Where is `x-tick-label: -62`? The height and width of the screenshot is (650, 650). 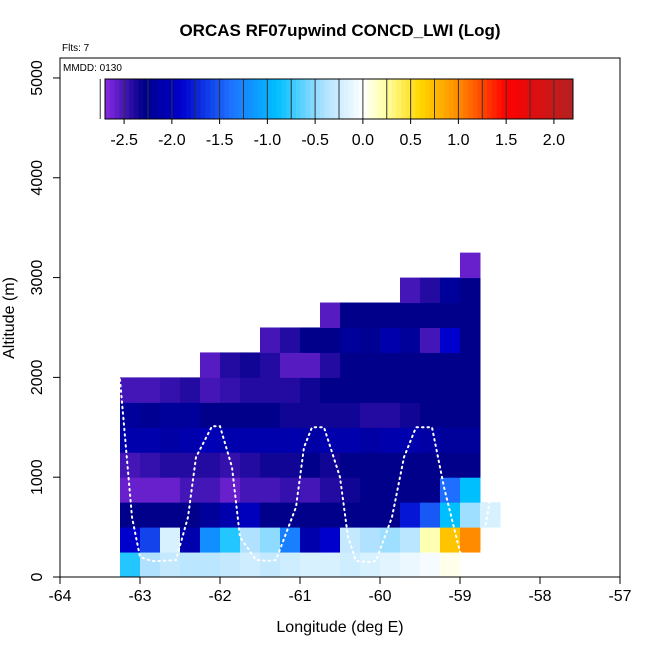
x-tick-label: -62 is located at coordinates (219, 596).